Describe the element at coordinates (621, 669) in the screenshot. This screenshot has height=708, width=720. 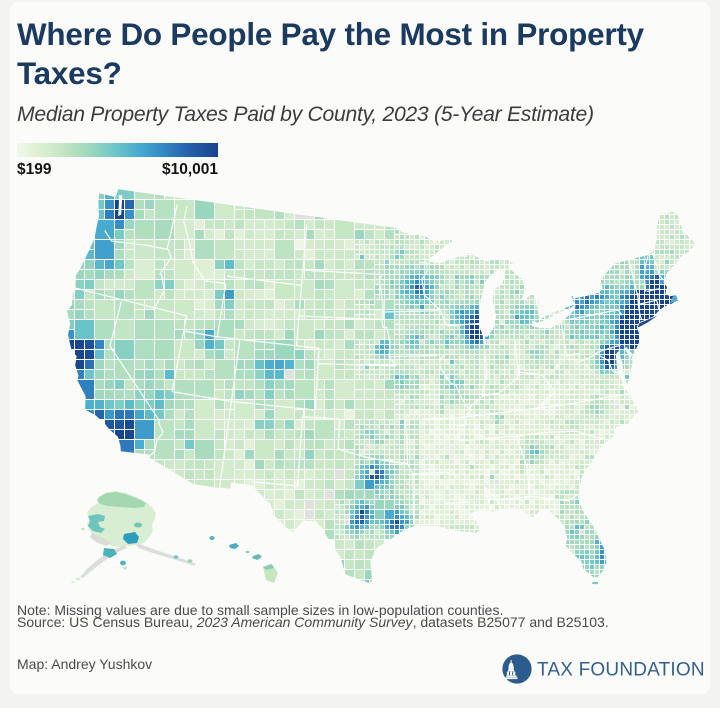
I see `svg-text: TAX FOUNDATION` at that location.